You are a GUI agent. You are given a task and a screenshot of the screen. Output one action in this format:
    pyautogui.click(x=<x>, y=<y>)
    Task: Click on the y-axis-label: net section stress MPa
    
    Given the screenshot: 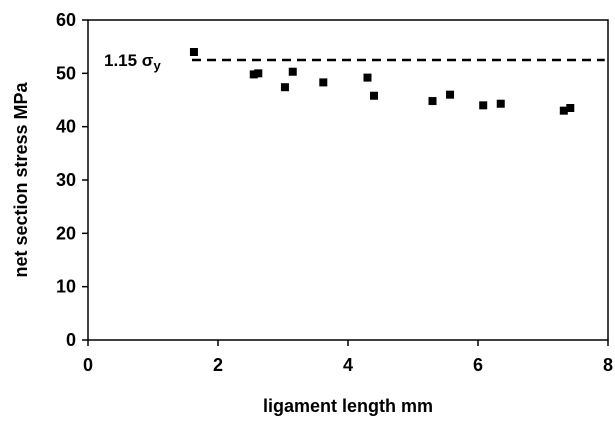 What is the action you would take?
    pyautogui.click(x=21, y=179)
    